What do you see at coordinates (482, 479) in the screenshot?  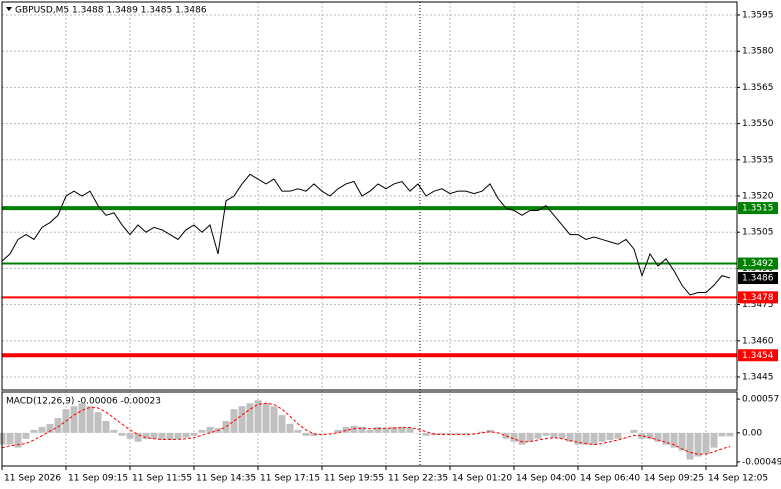 I see `x-tick-label: 14 Sep 01:20` at bounding box center [482, 479].